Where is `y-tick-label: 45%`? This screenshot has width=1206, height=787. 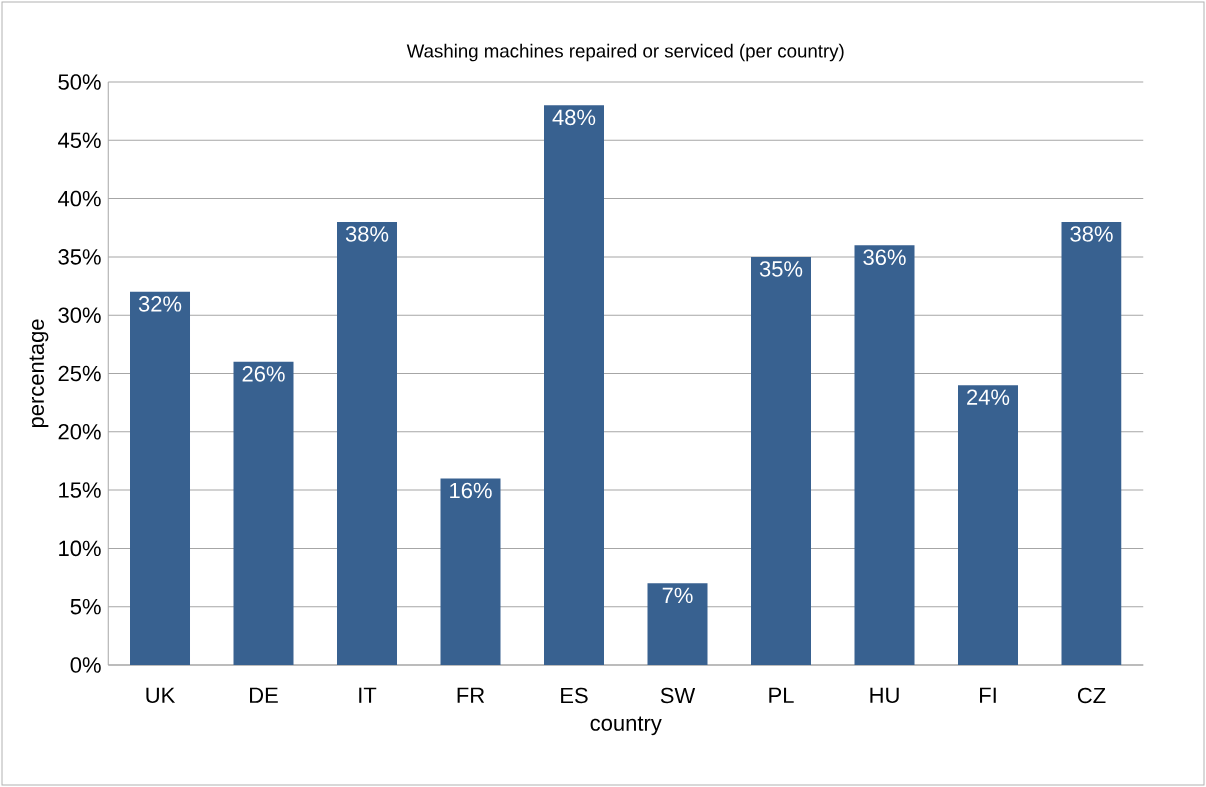
y-tick-label: 45% is located at coordinates (79, 140).